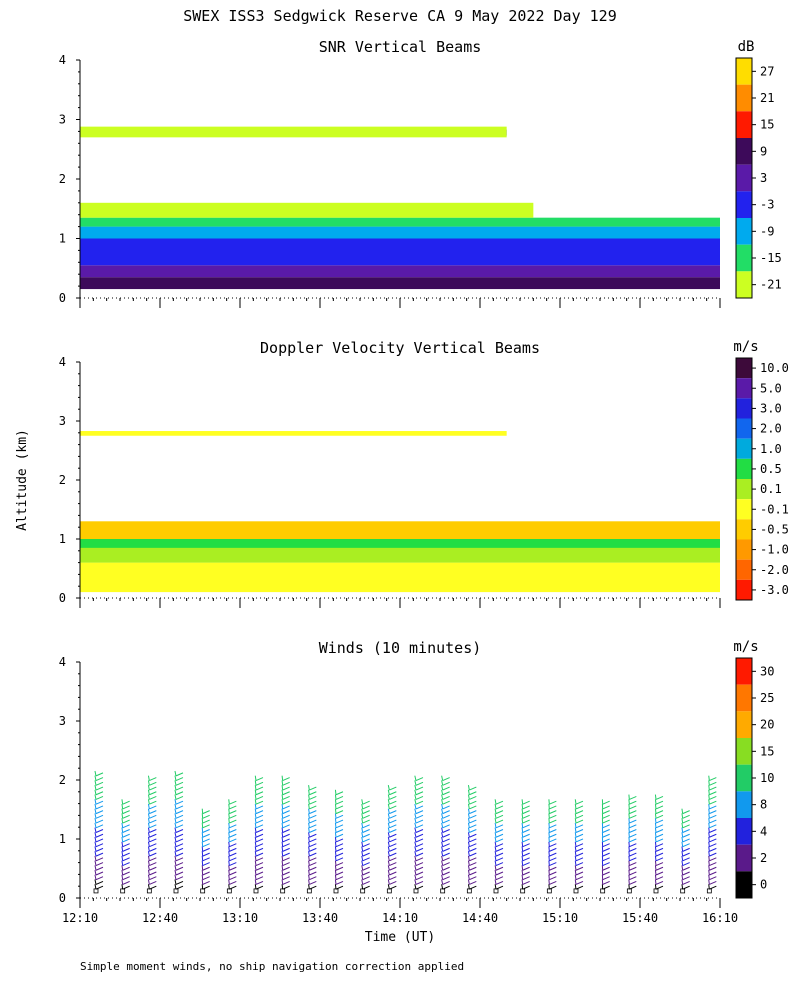 This screenshot has width=800, height=1000. I want to click on y-tick-label: 4, so click(62, 662).